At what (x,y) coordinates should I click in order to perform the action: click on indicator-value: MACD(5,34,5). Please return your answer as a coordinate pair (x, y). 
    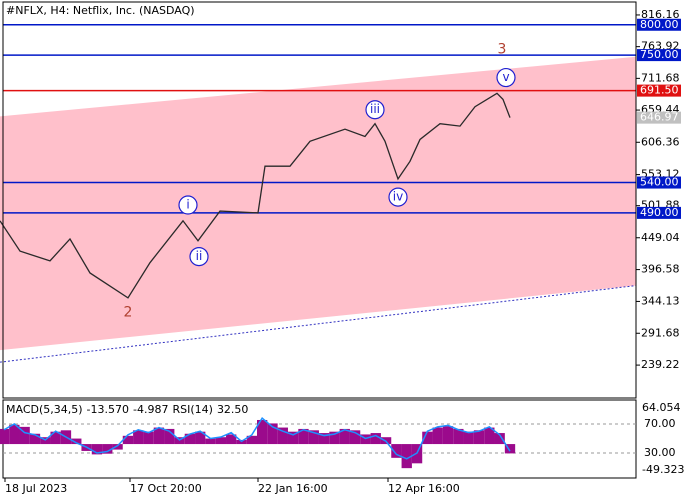
    Looking at the image, I should click on (44, 409).